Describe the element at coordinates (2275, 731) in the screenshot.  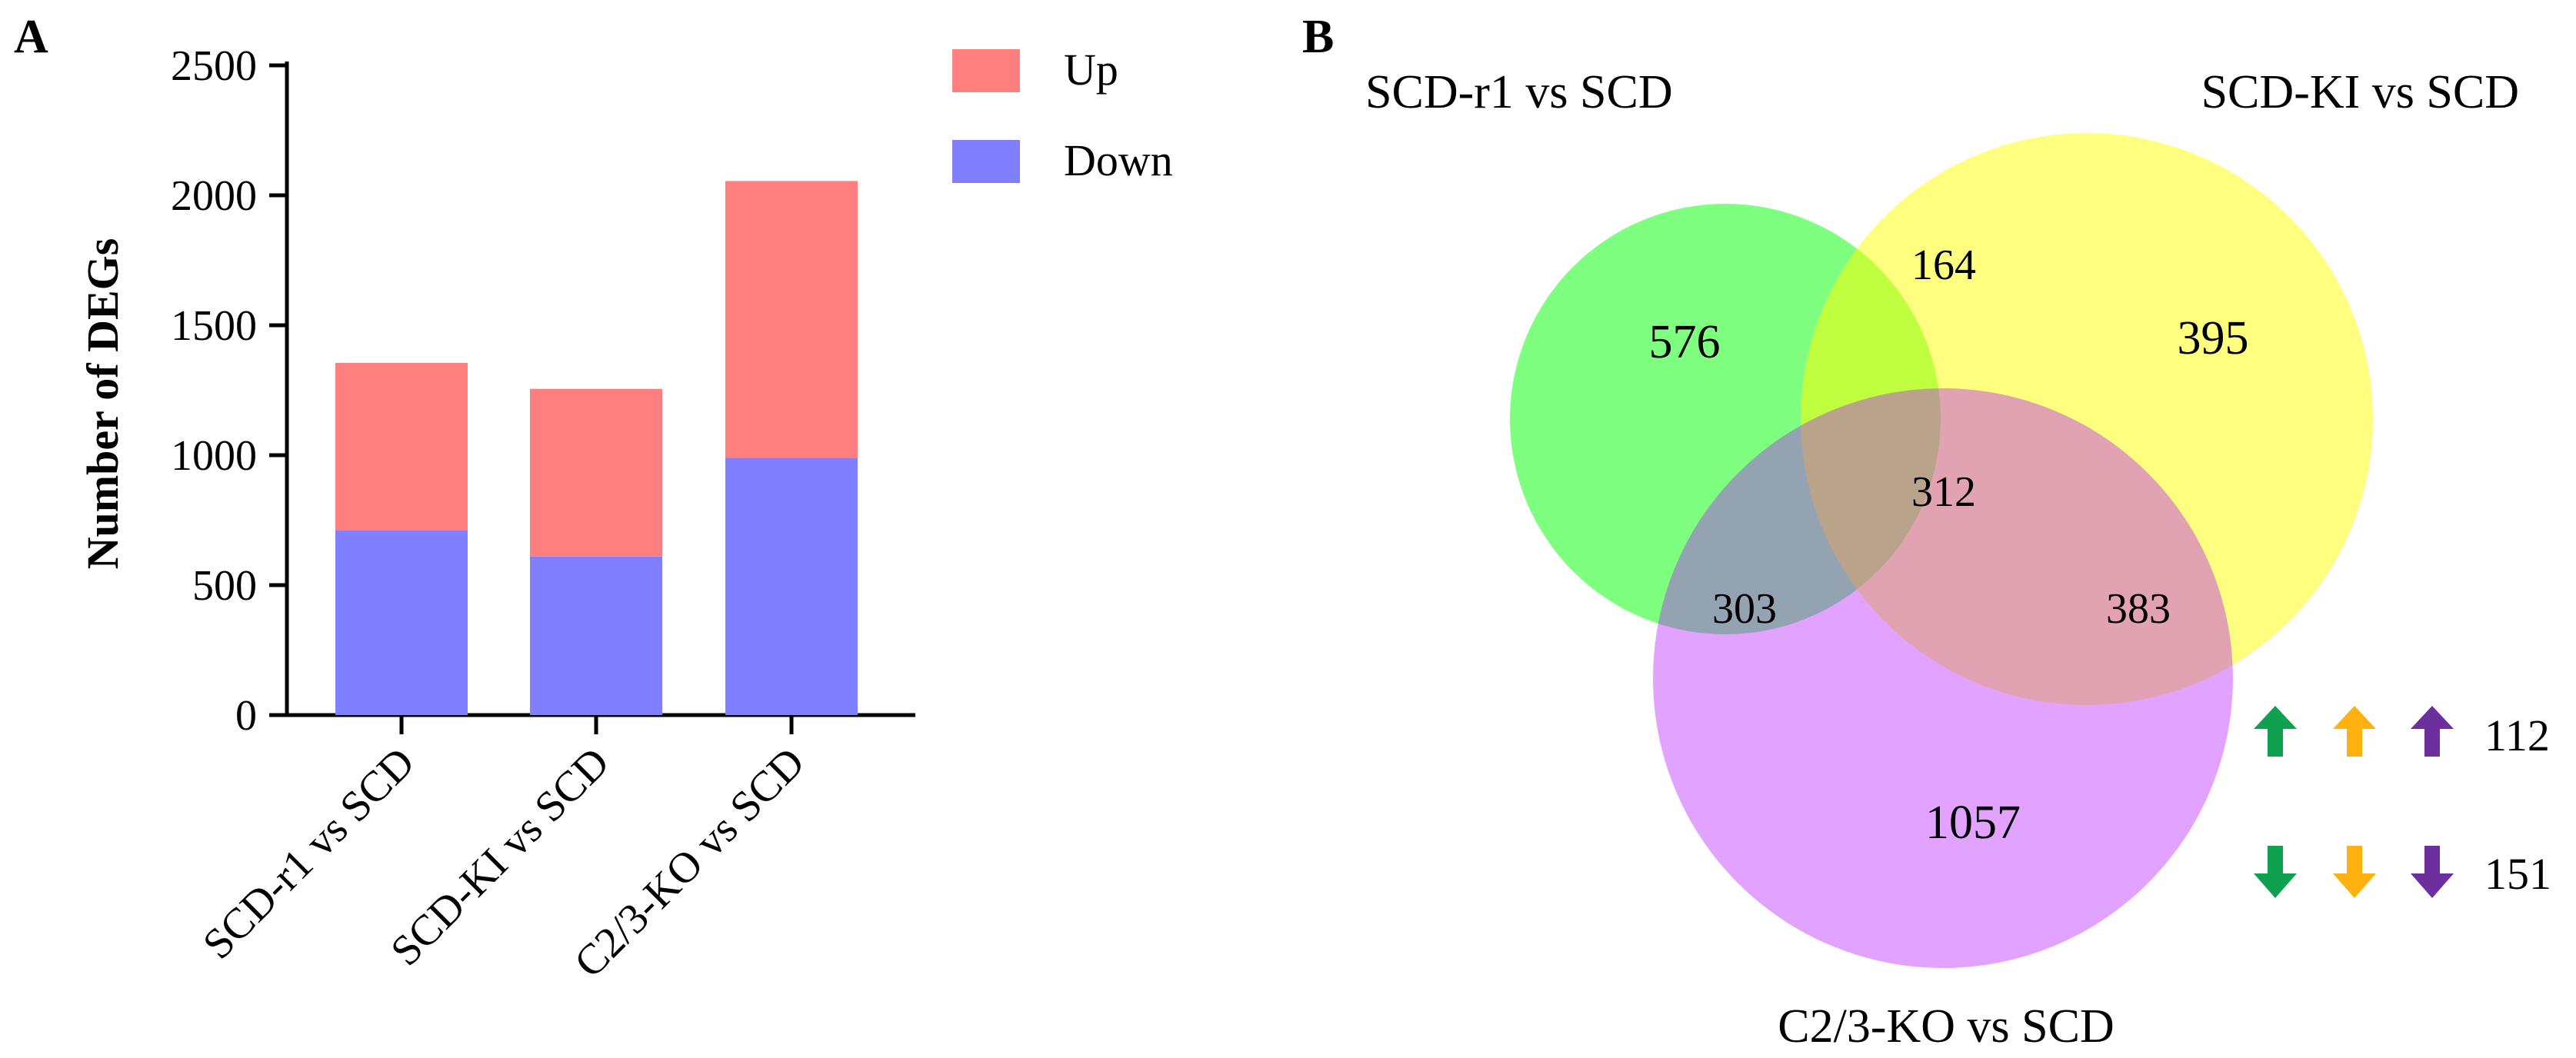
I see `arrow-up-green-icon` at that location.